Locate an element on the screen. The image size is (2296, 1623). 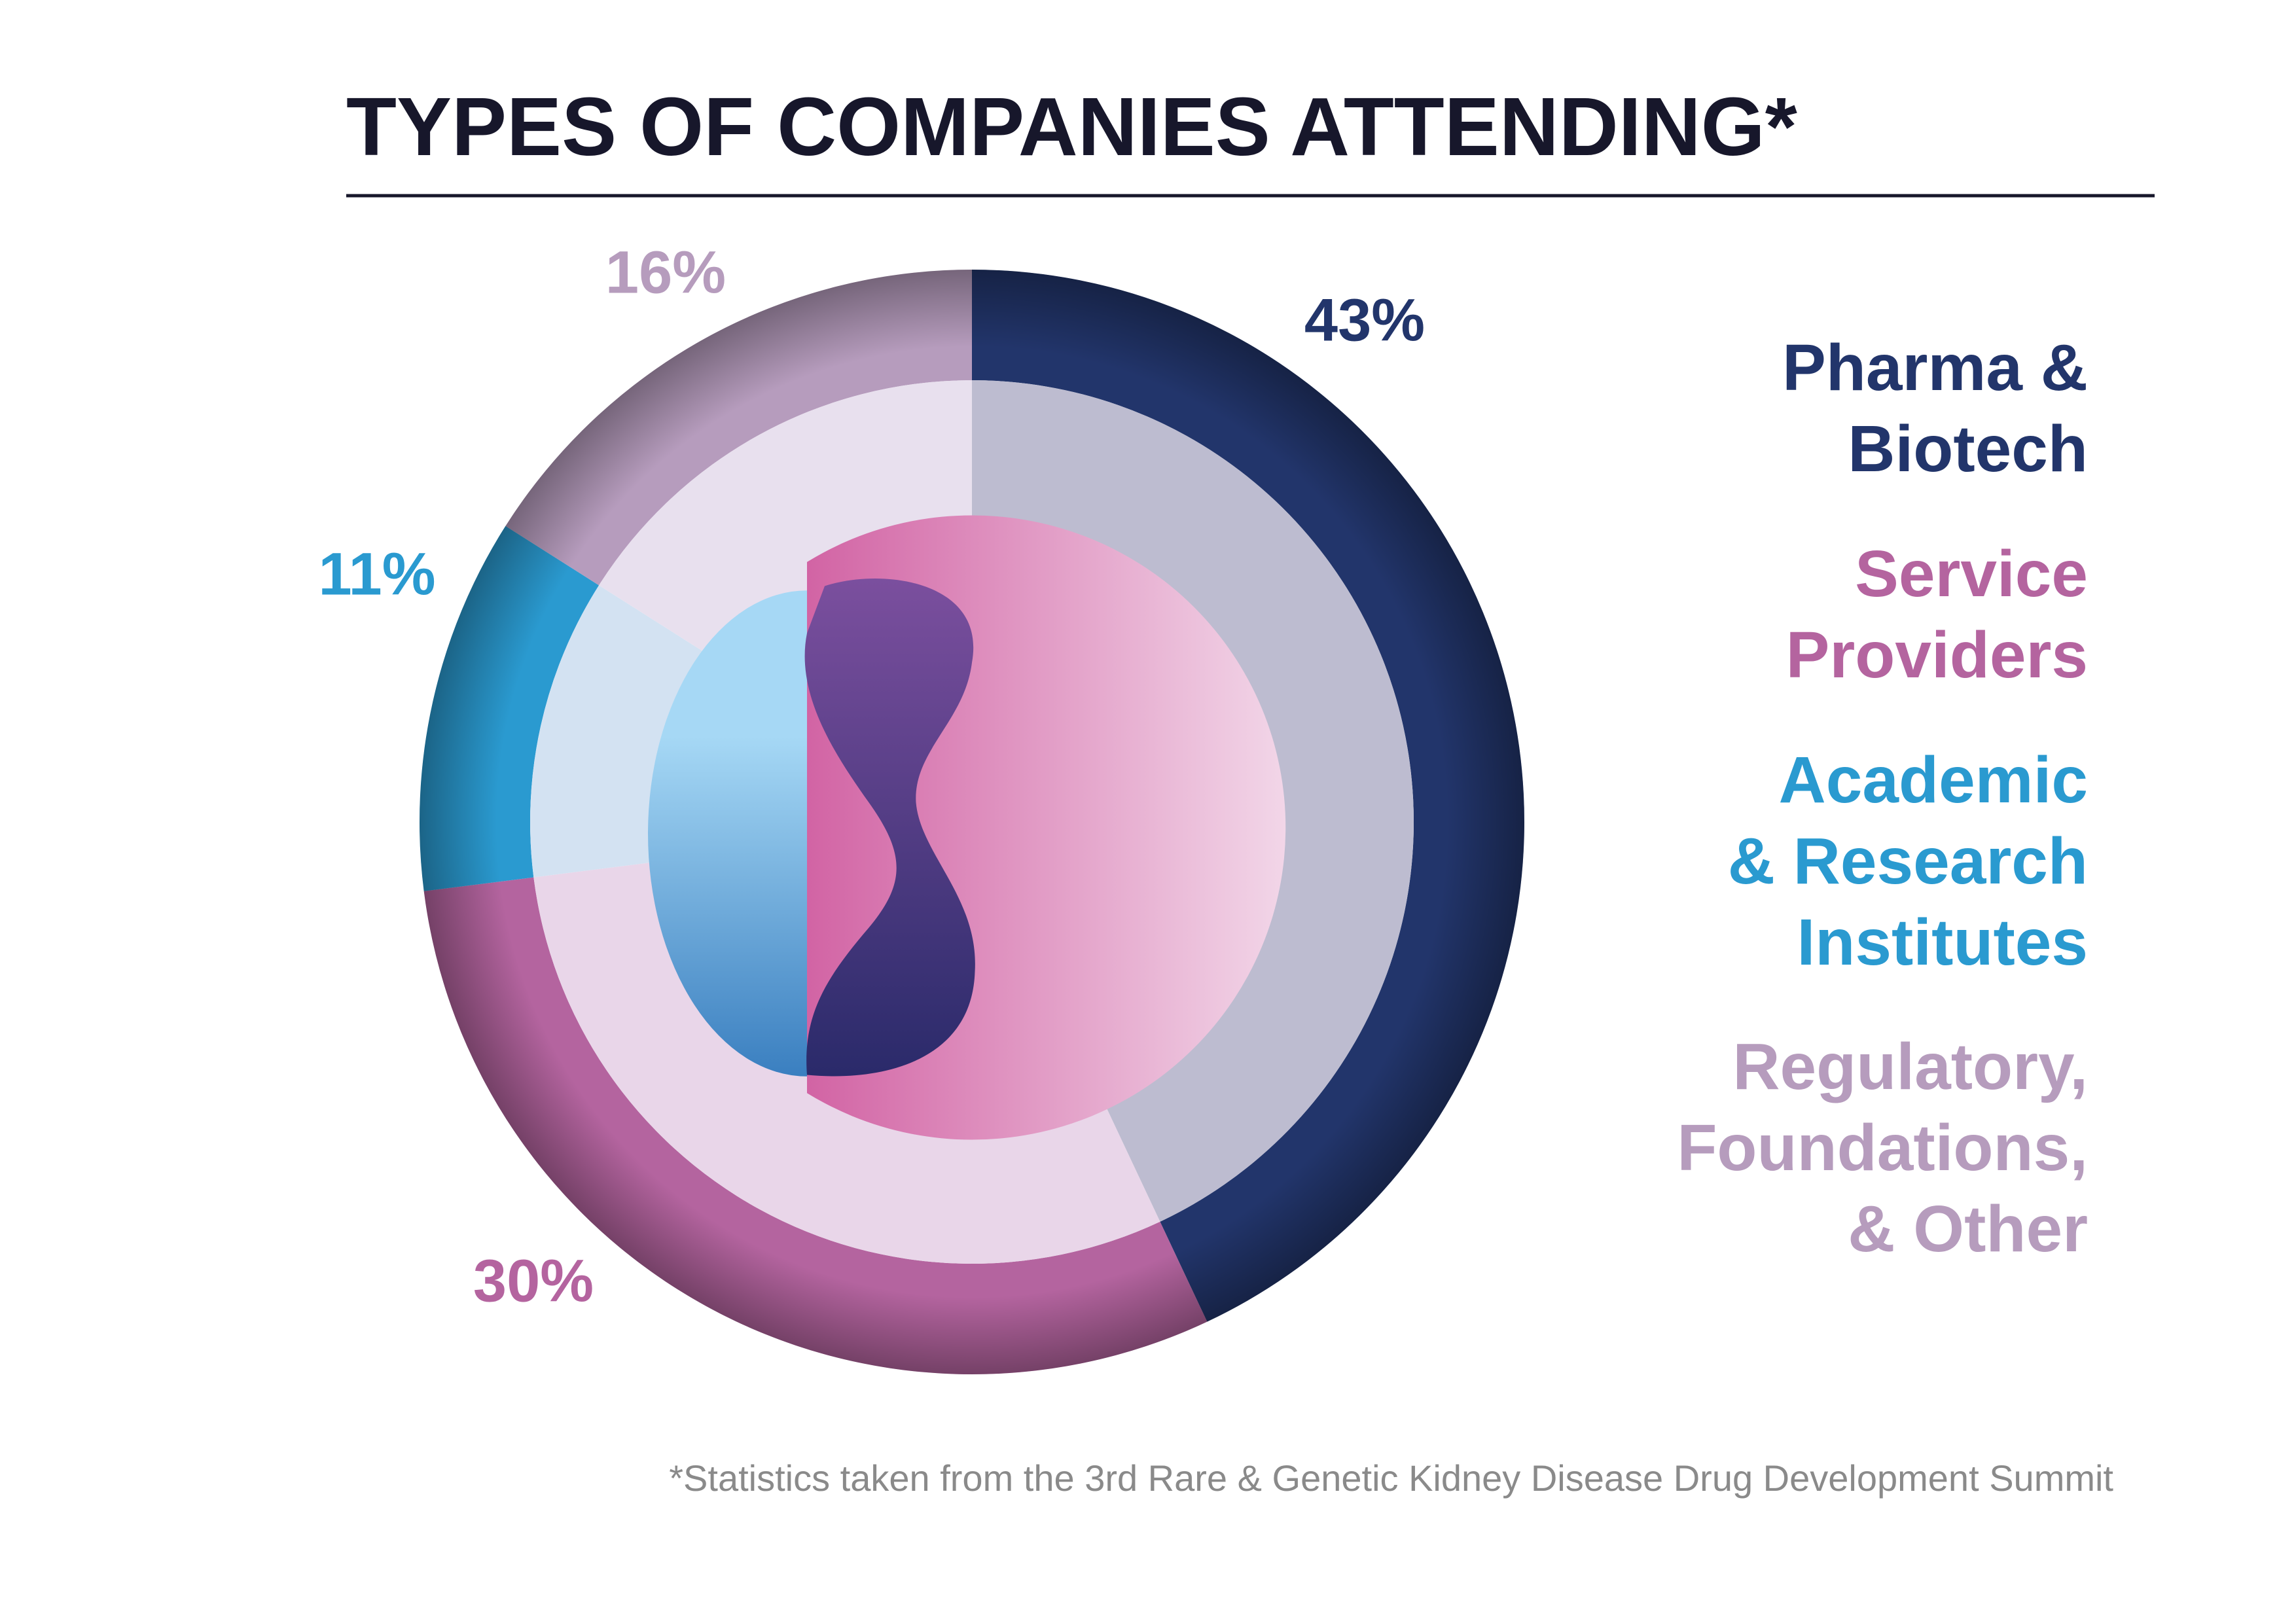
data-label: 11% is located at coordinates (376, 574).